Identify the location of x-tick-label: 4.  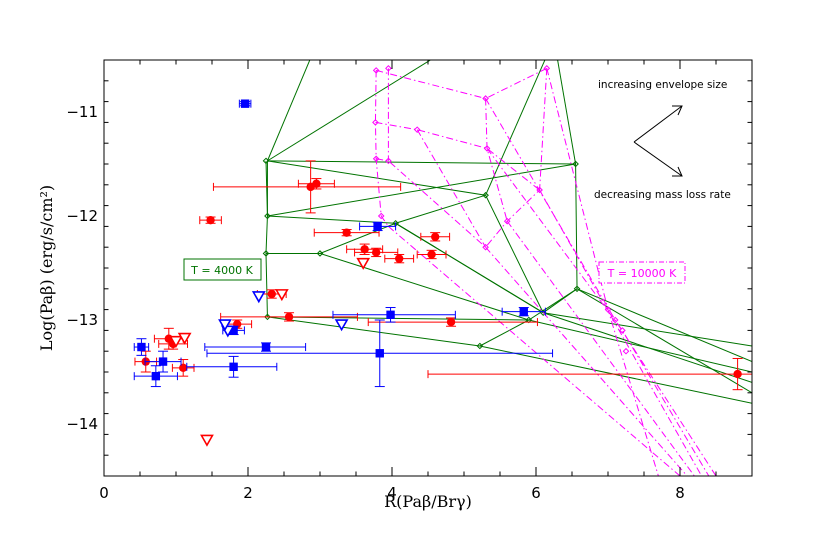
(392, 493).